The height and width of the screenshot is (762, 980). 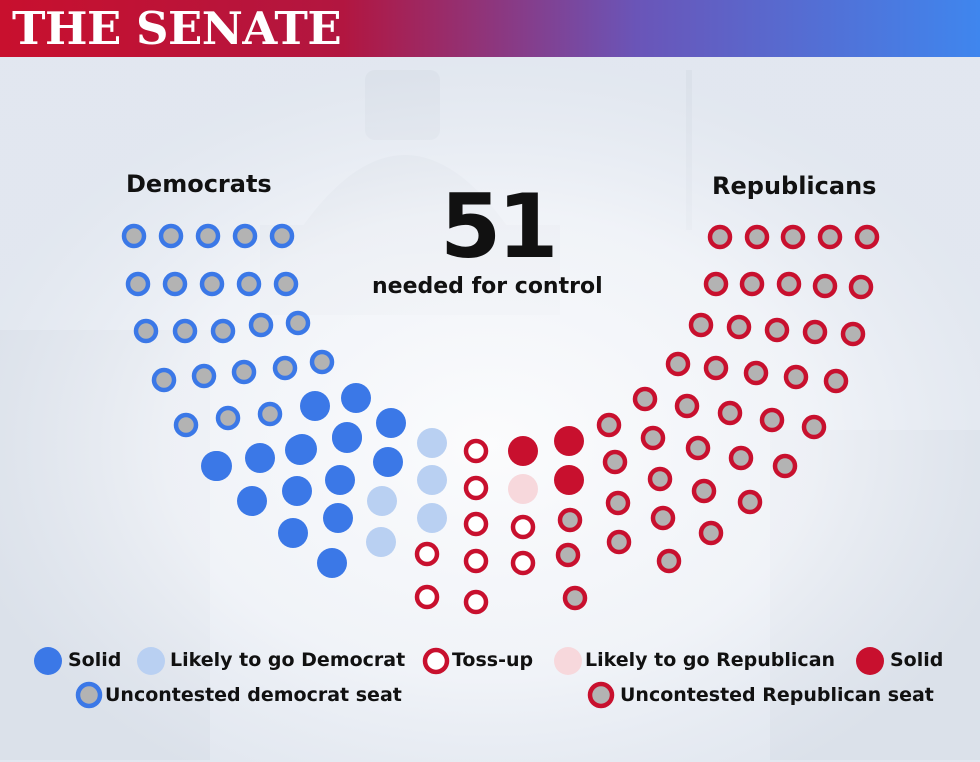 What do you see at coordinates (253, 695) in the screenshot?
I see `legend-label-dem-uncontested: Uncontested democrat seat` at bounding box center [253, 695].